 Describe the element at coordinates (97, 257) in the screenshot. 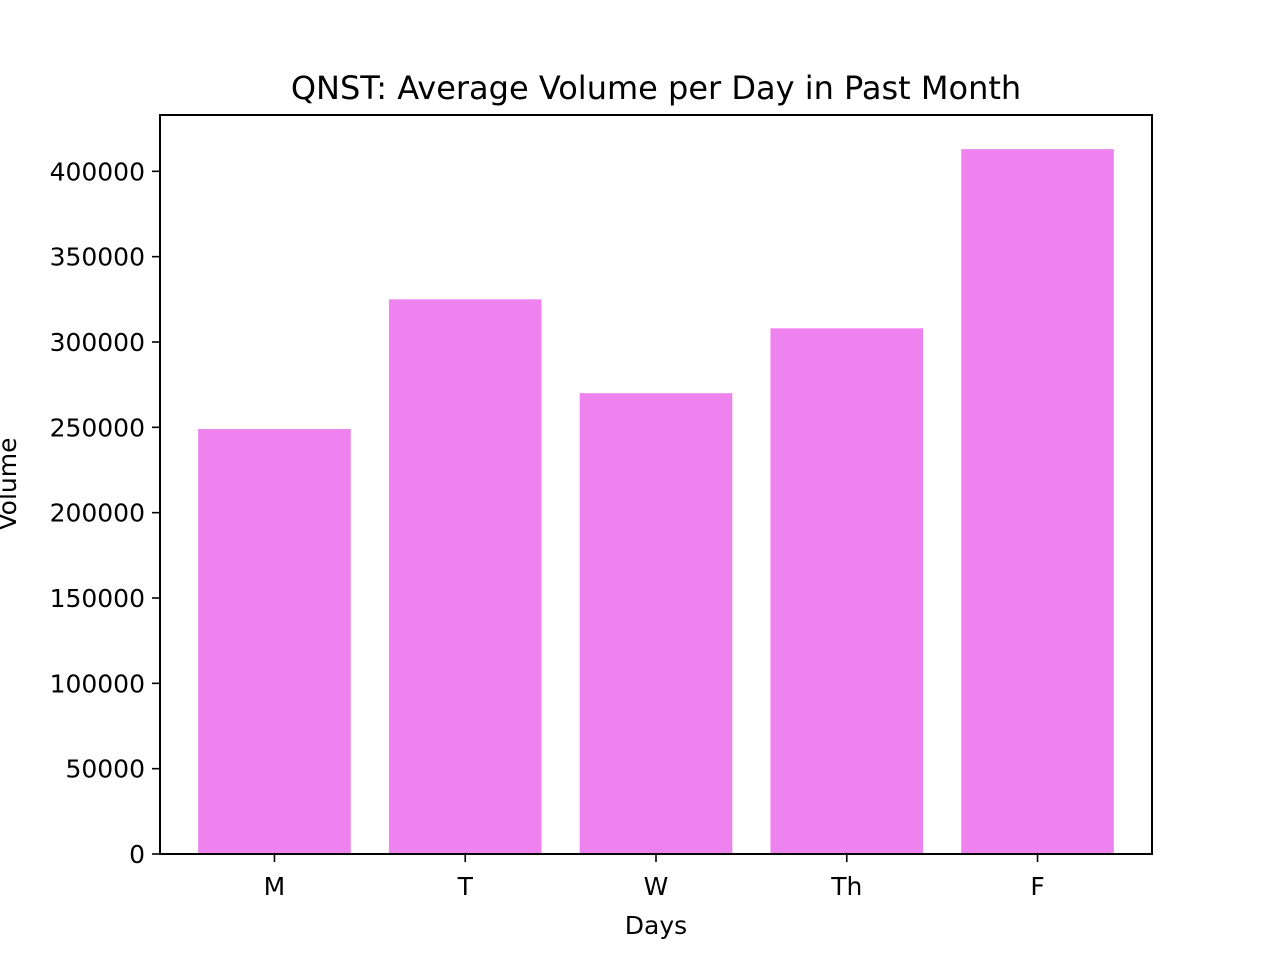

I see `y-tick-label: 350000` at that location.